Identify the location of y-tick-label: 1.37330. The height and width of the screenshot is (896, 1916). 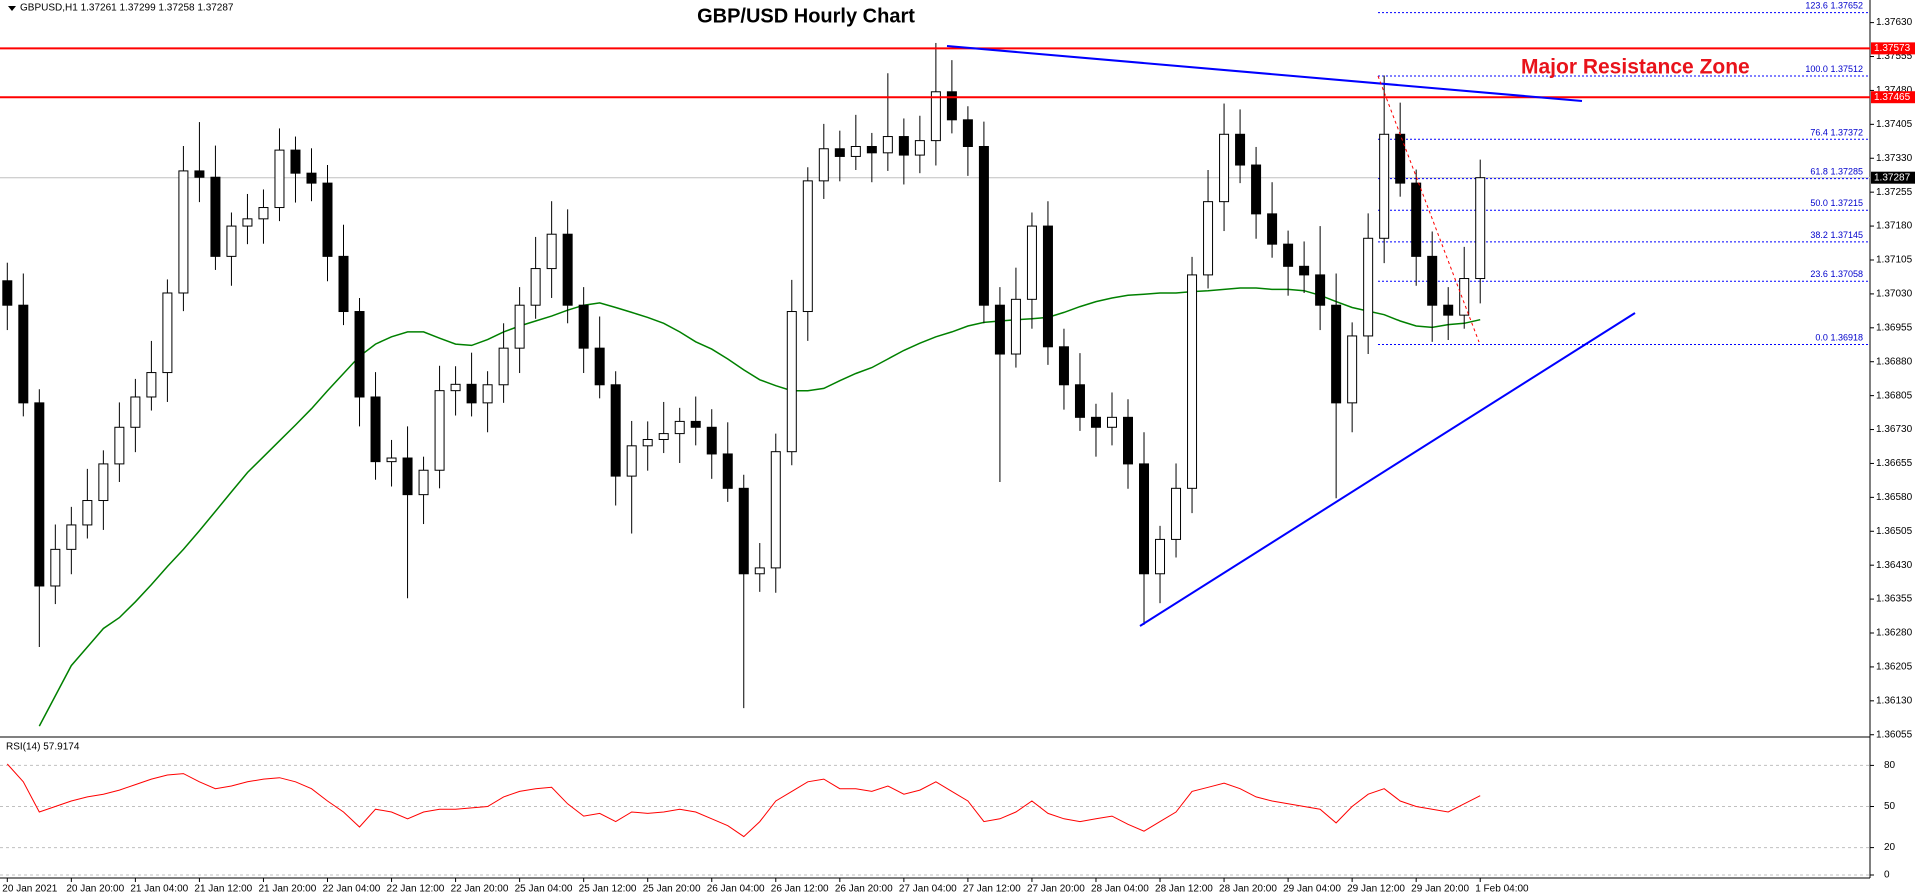
(1894, 158).